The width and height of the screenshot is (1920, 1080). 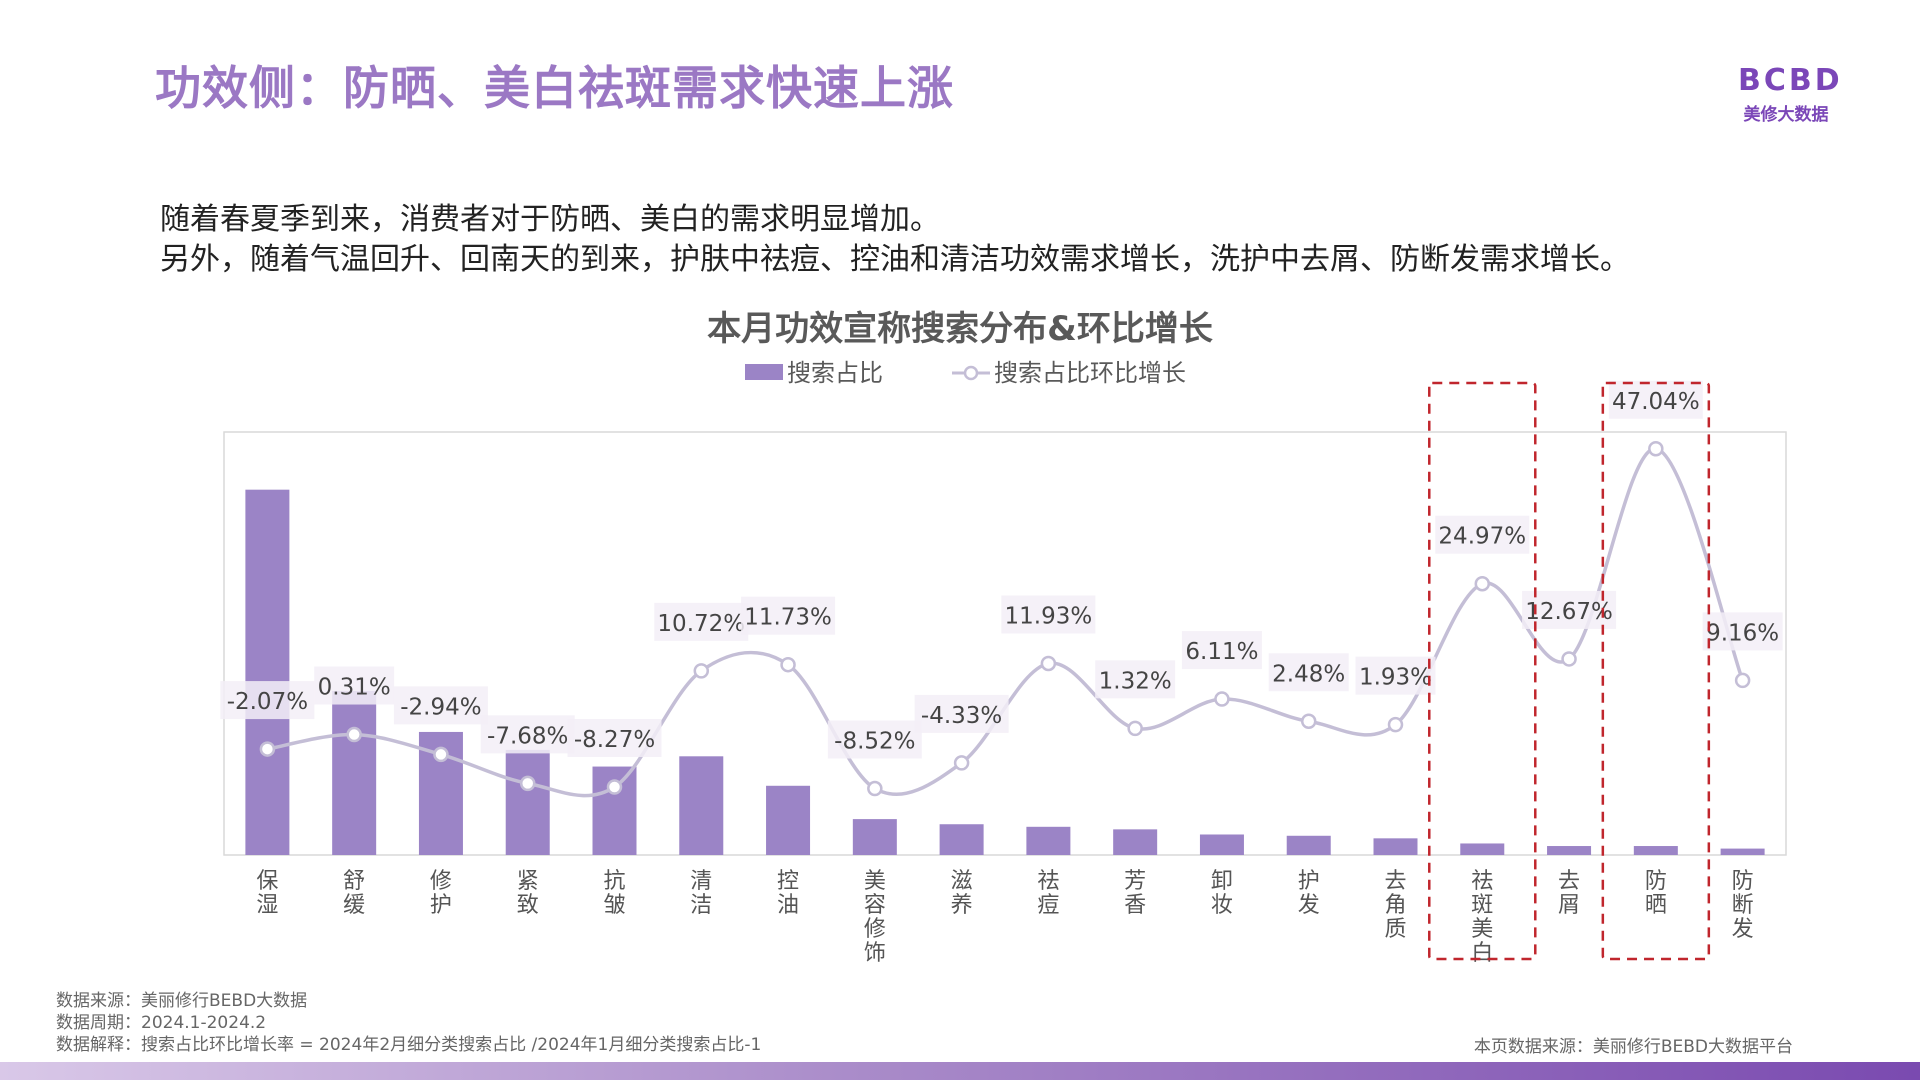 I want to click on brand-logo: BCBD 美修大数据, so click(x=1790, y=94).